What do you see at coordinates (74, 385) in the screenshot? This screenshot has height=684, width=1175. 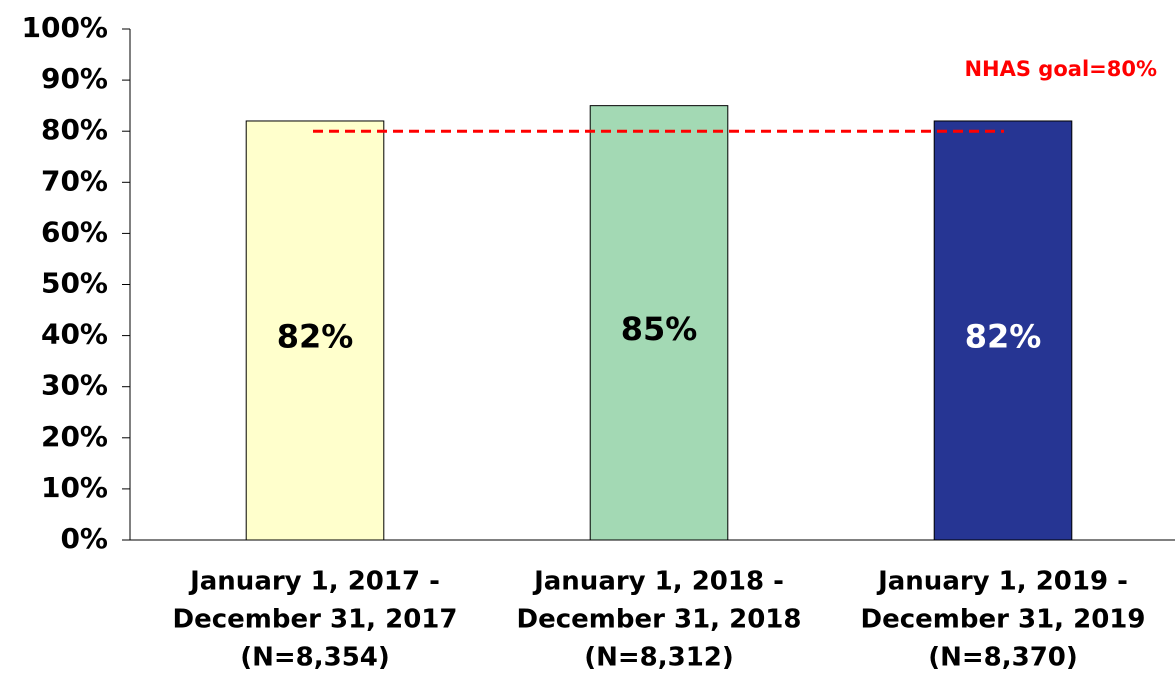 I see `y-tick-label: 30%` at bounding box center [74, 385].